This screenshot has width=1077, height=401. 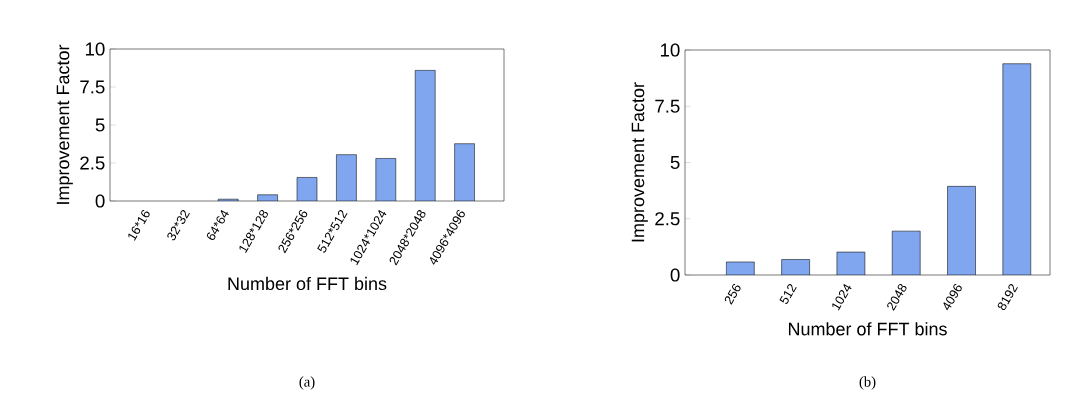 What do you see at coordinates (732, 294) in the screenshot?
I see `x-tick-label: 256` at bounding box center [732, 294].